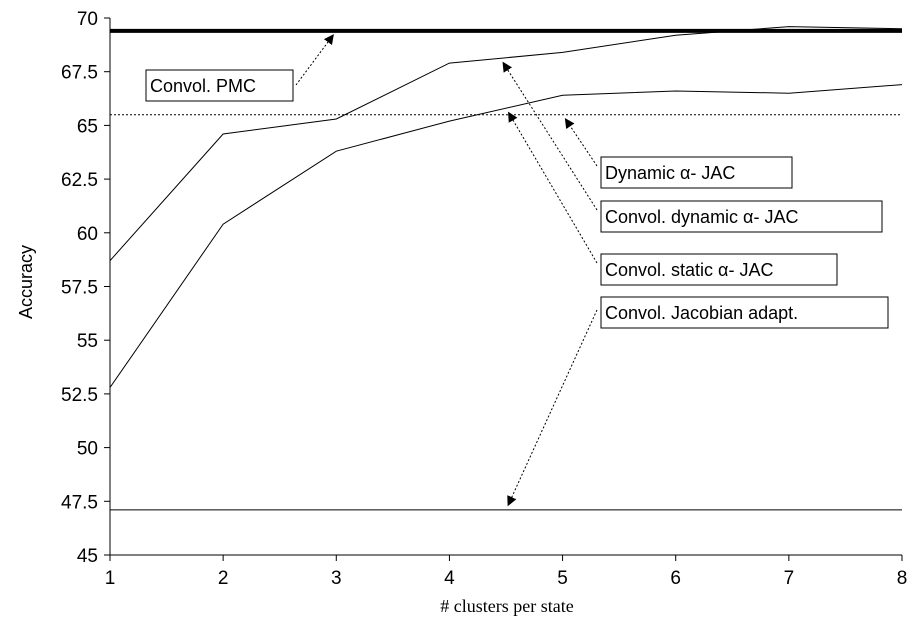  What do you see at coordinates (79, 502) in the screenshot?
I see `y-tick-label: 47.5` at bounding box center [79, 502].